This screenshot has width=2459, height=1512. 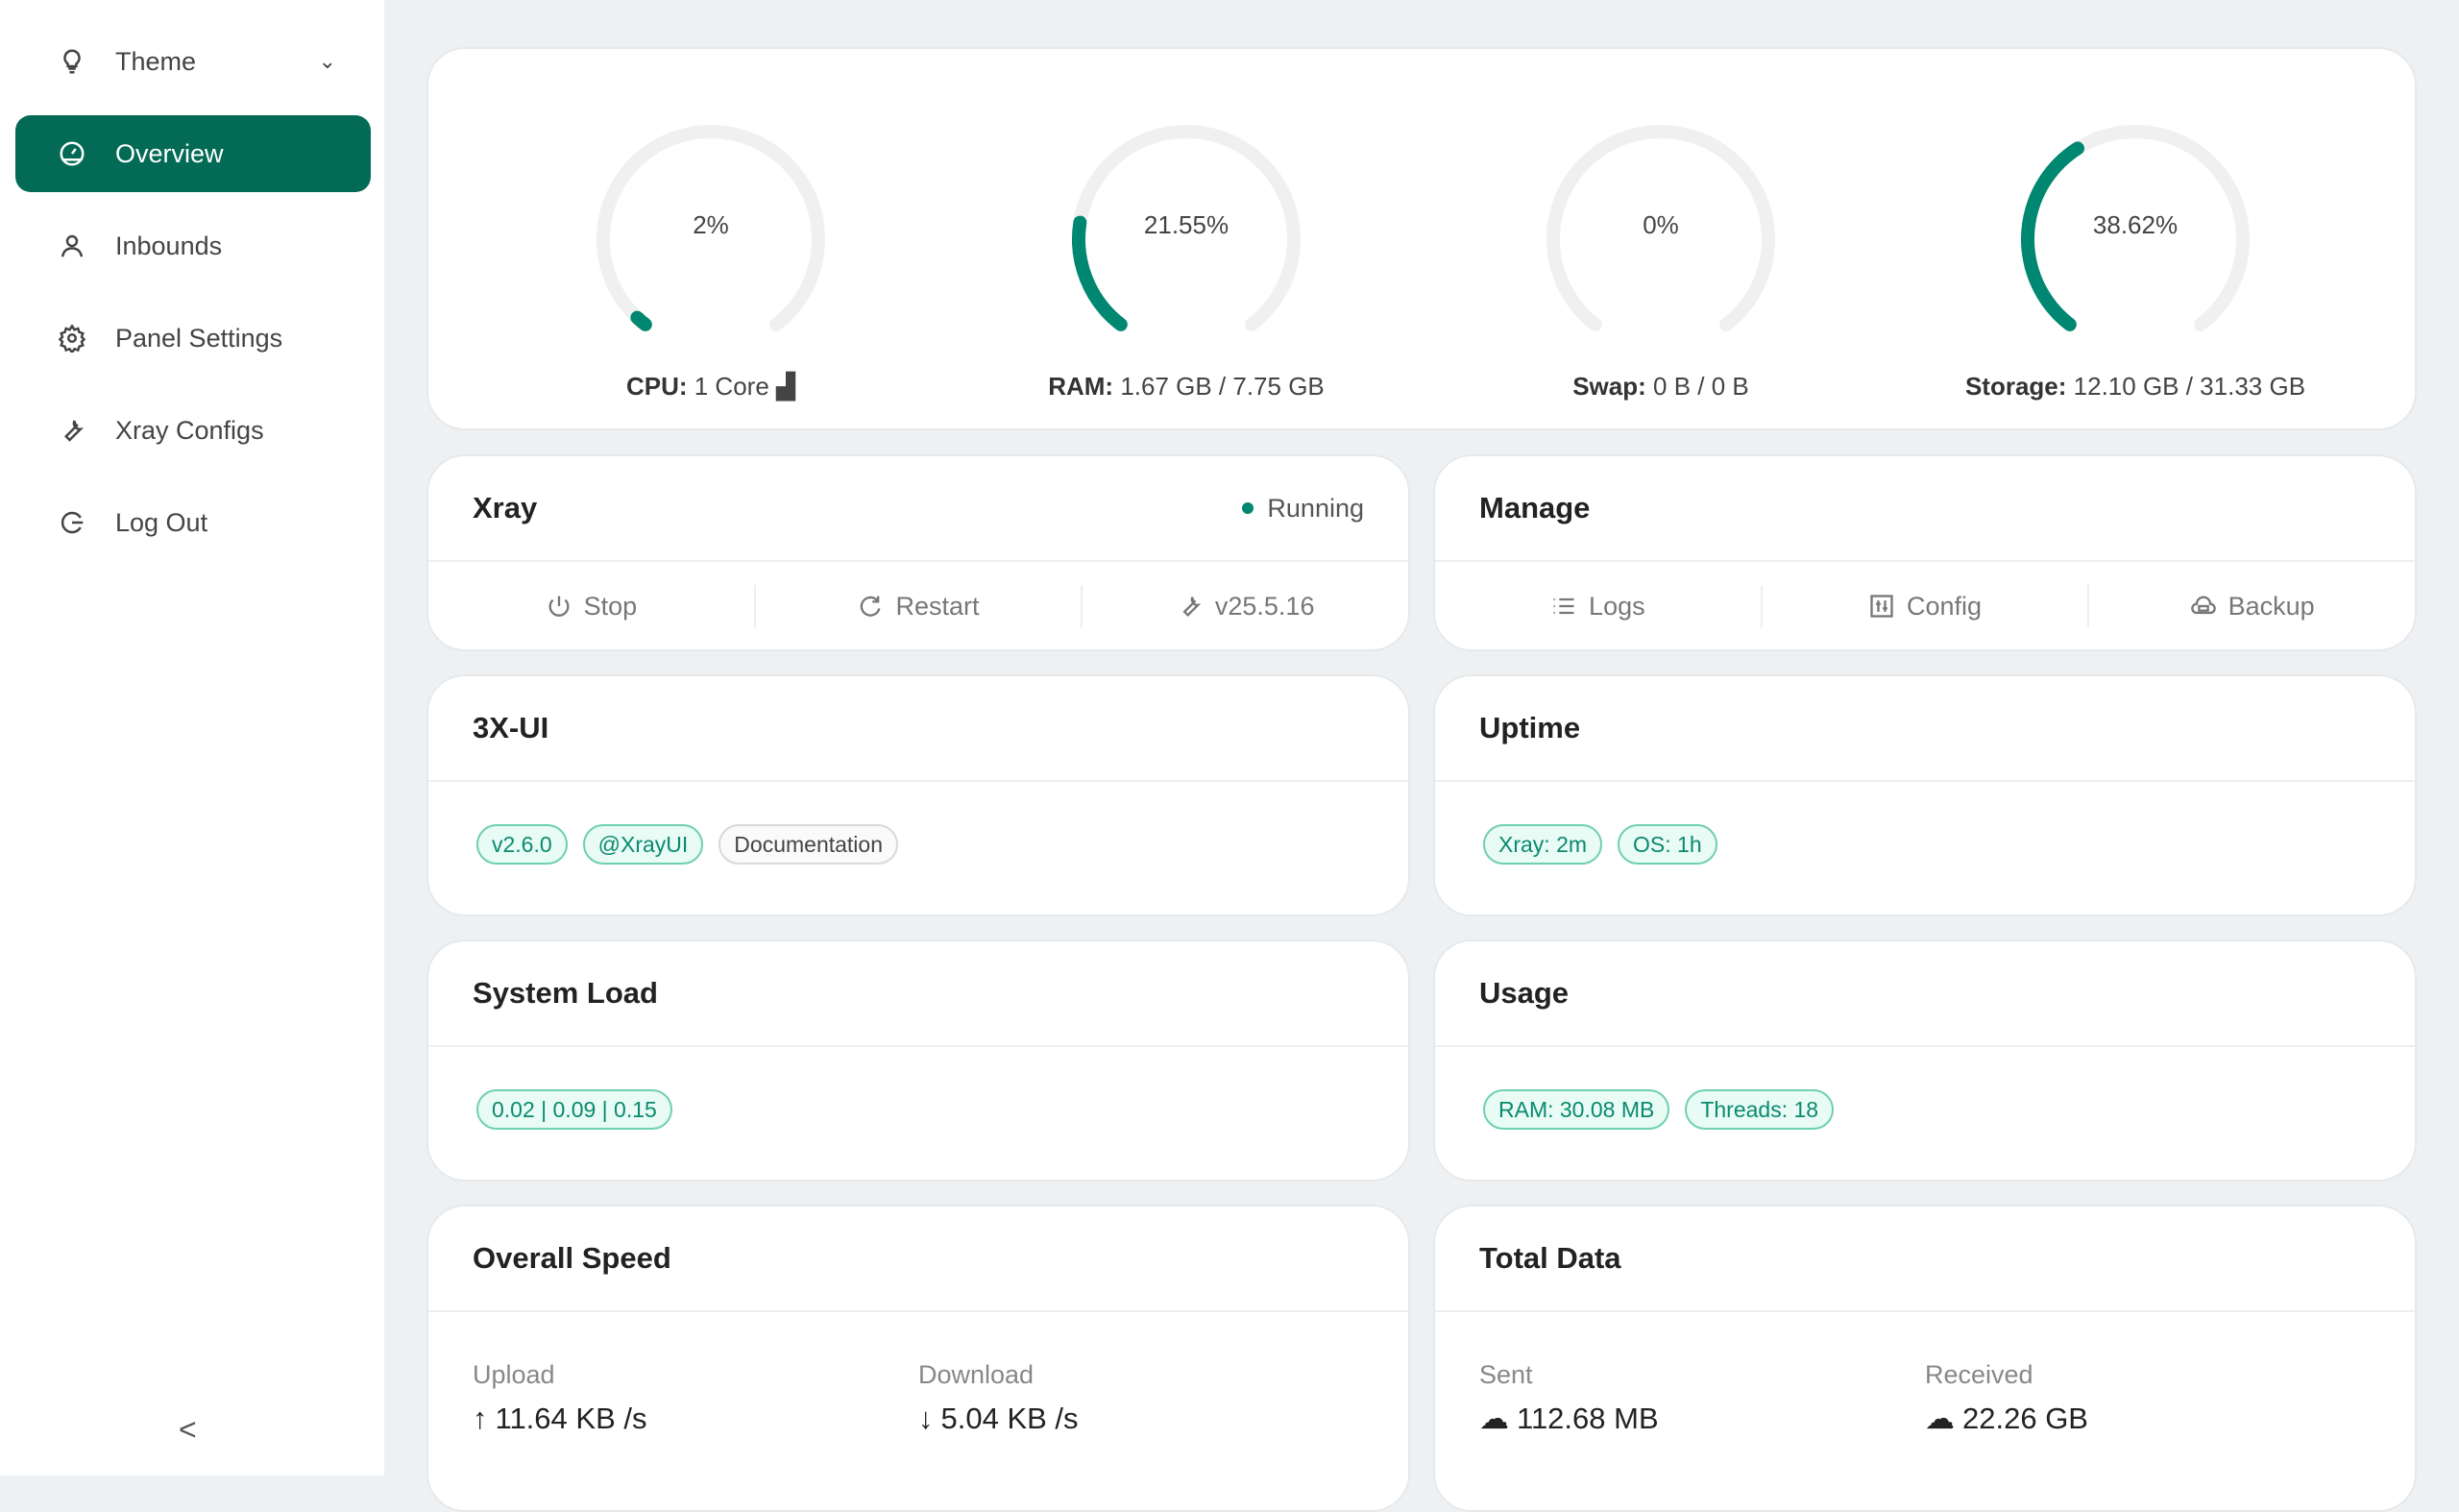 What do you see at coordinates (72, 61) in the screenshot?
I see `bulb-icon` at bounding box center [72, 61].